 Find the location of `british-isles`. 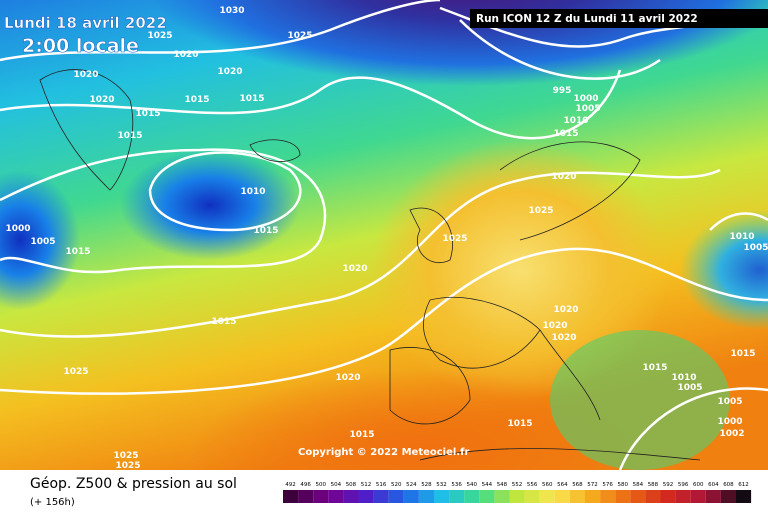

british-isles is located at coordinates (431, 235).